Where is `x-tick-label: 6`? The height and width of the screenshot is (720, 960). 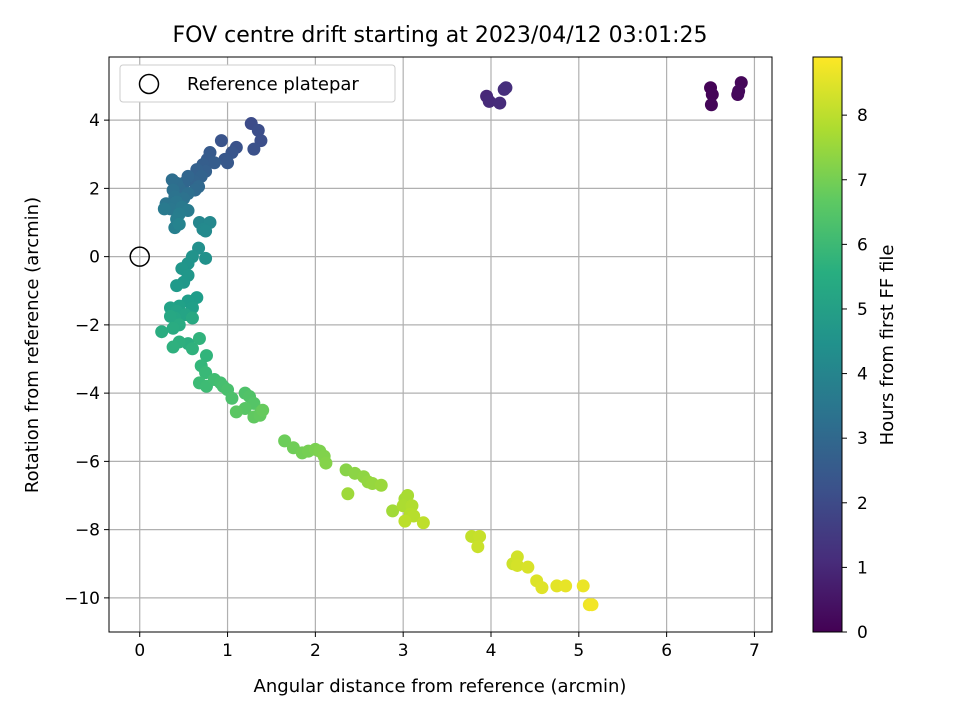 x-tick-label: 6 is located at coordinates (666, 651).